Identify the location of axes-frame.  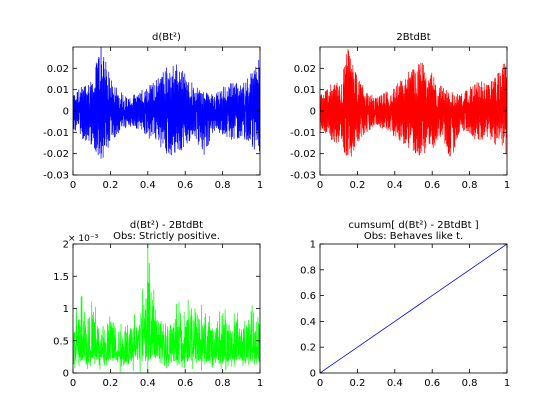
(413, 308).